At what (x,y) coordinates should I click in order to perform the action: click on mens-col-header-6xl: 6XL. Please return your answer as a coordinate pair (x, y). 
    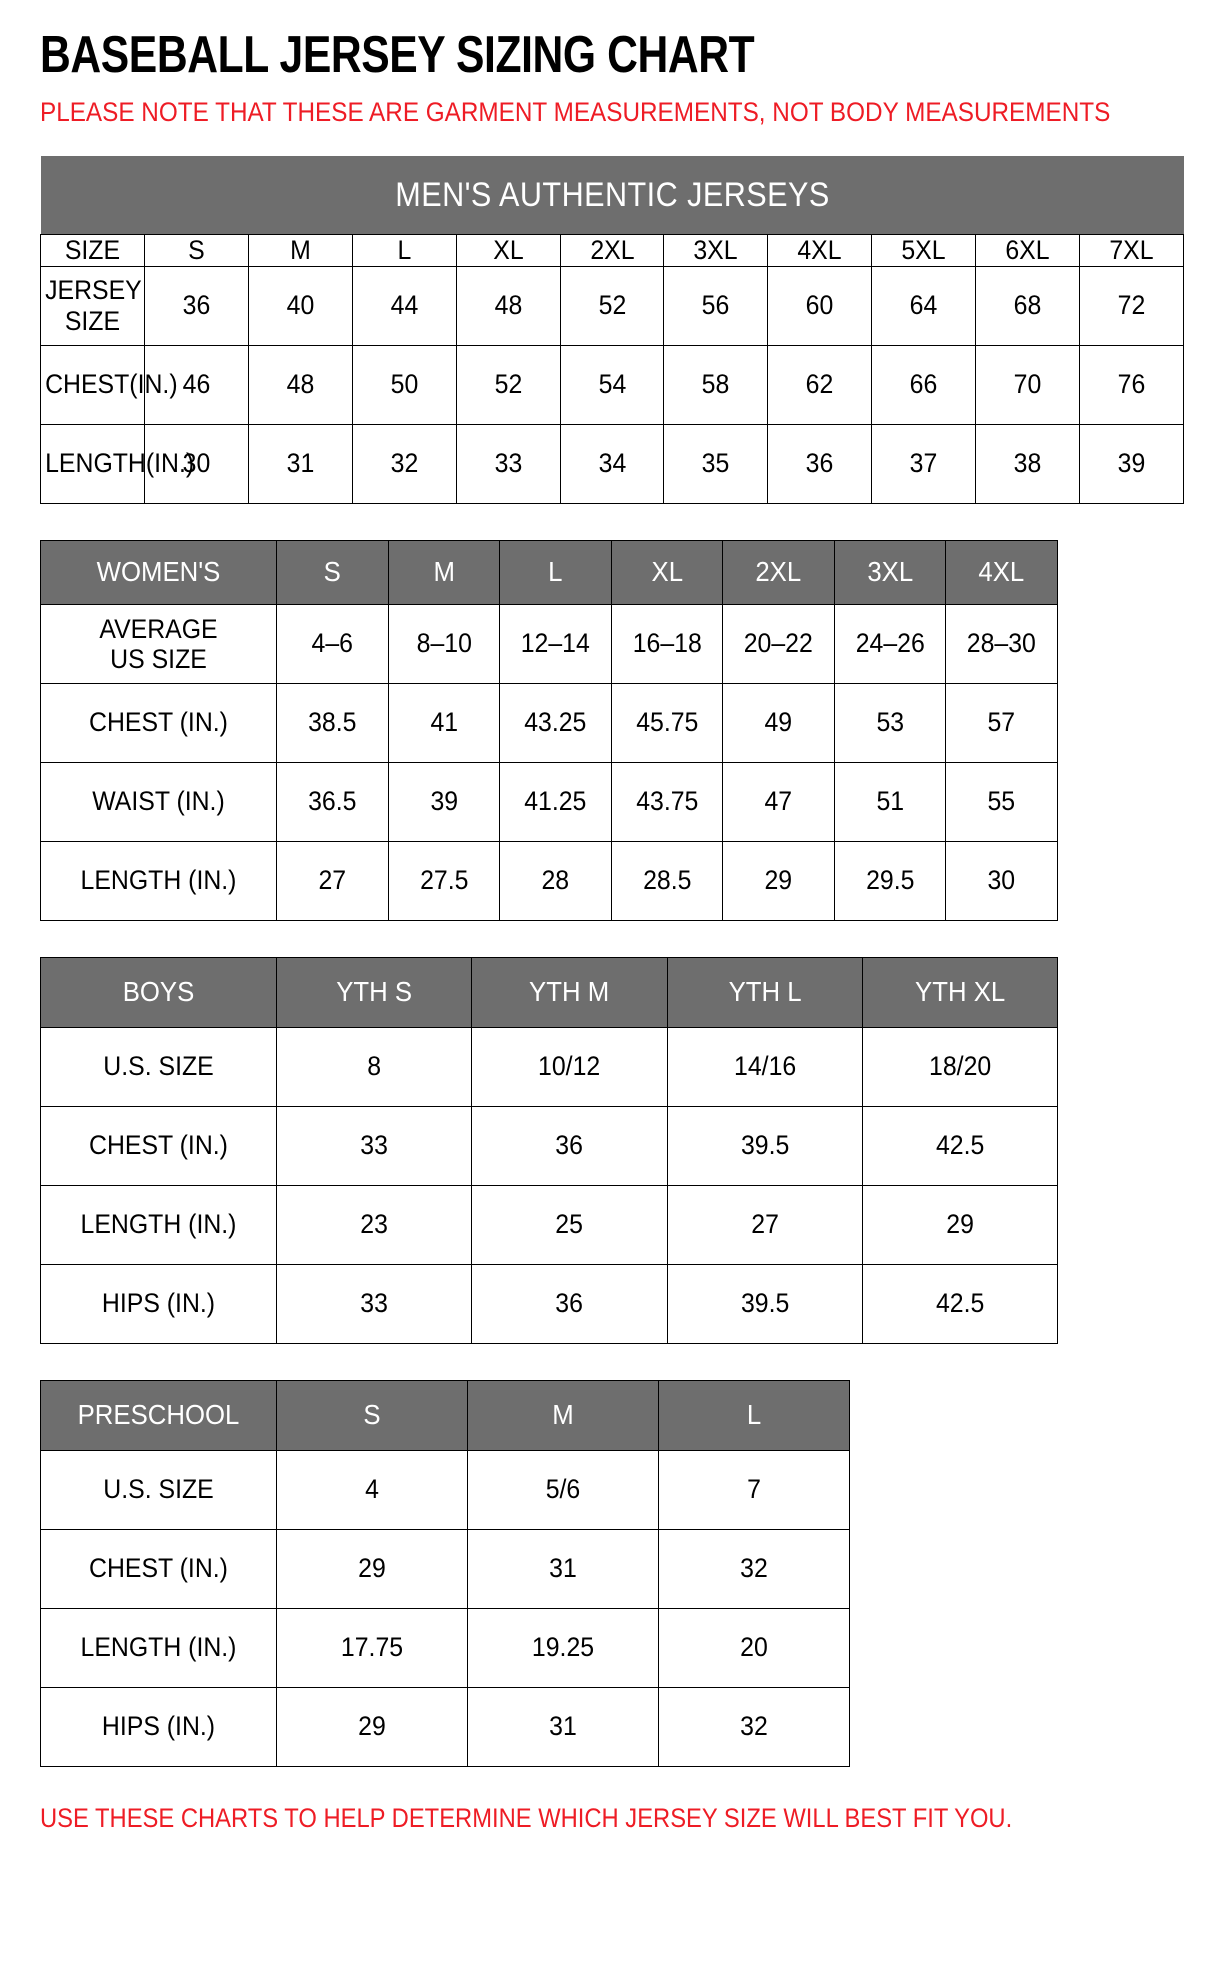
    Looking at the image, I should click on (1028, 250).